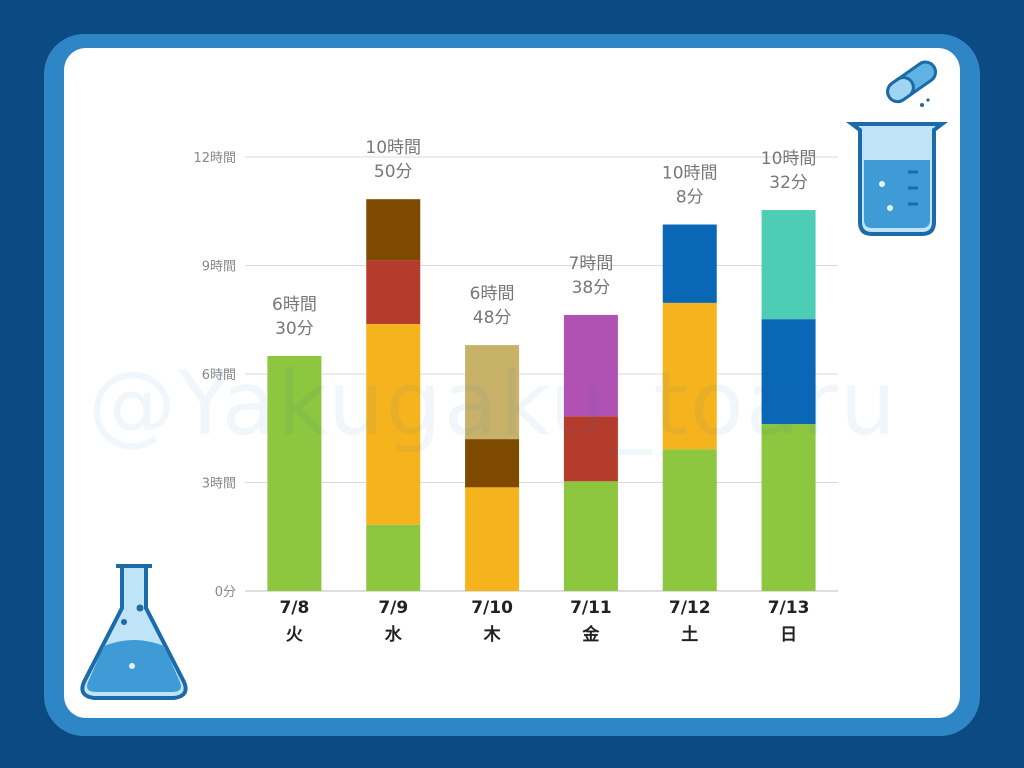  What do you see at coordinates (591, 608) in the screenshot?
I see `x-tick-label: 7/11` at bounding box center [591, 608].